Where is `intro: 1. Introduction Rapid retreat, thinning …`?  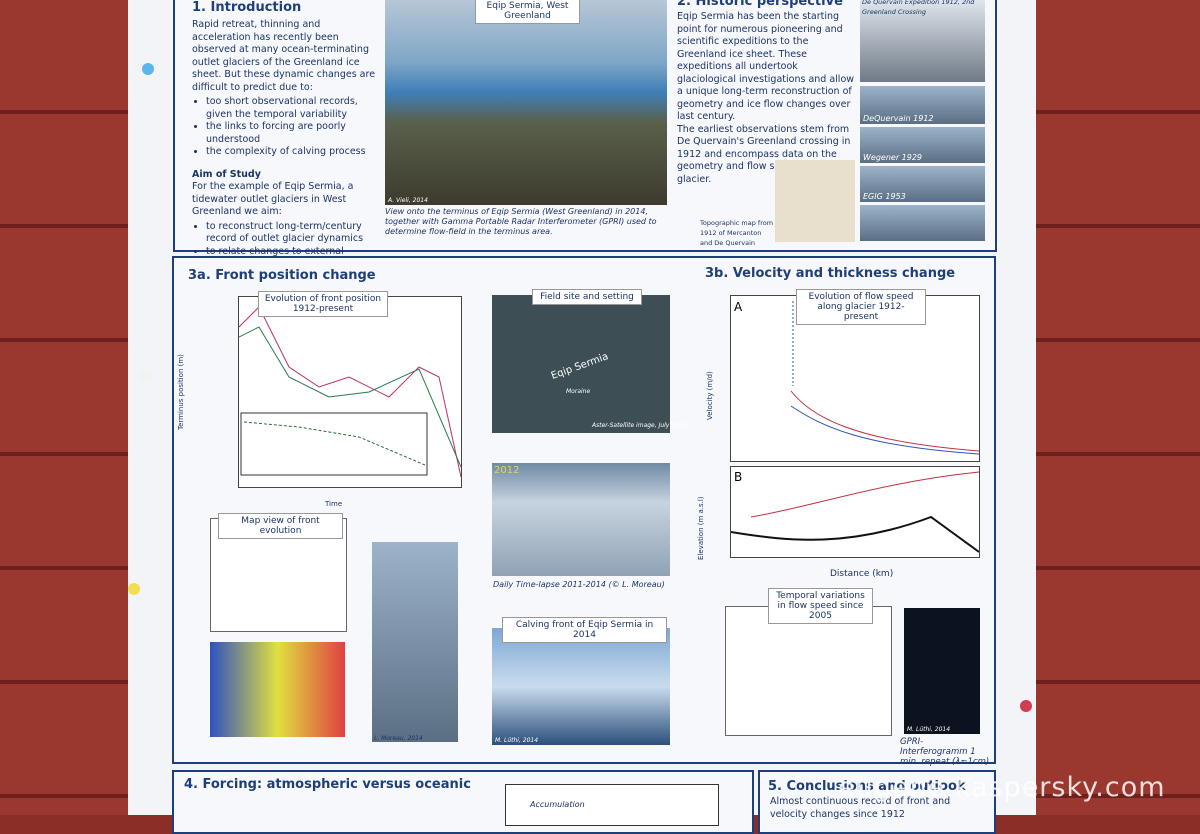
intro: 1. Introduction Rapid retreat, thinning … is located at coordinates (284, 135).